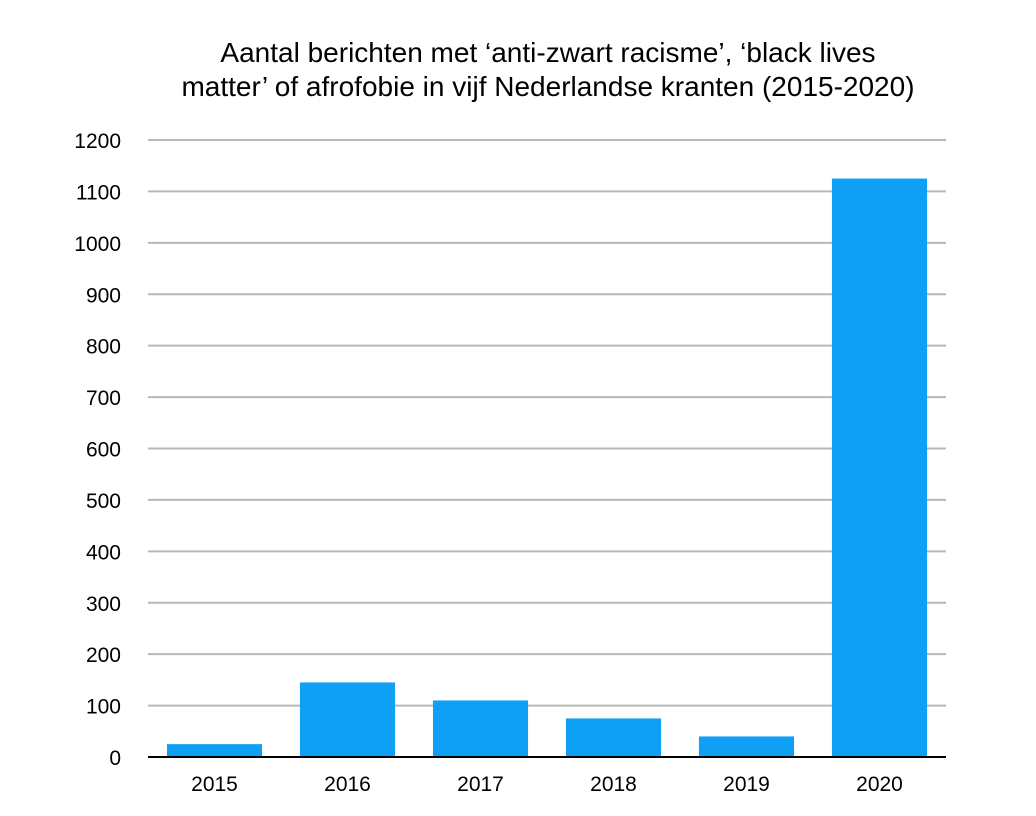 This screenshot has width=1036, height=816. I want to click on y-tick-label: 1000, so click(97, 244).